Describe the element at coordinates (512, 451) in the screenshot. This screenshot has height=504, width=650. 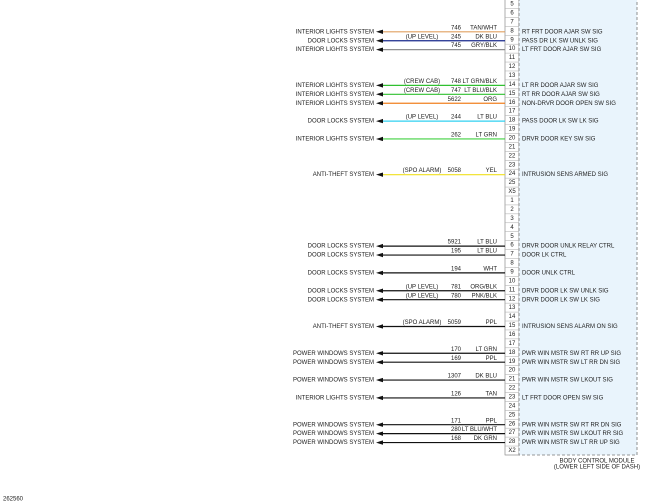
I see `pin-number: X2` at that location.